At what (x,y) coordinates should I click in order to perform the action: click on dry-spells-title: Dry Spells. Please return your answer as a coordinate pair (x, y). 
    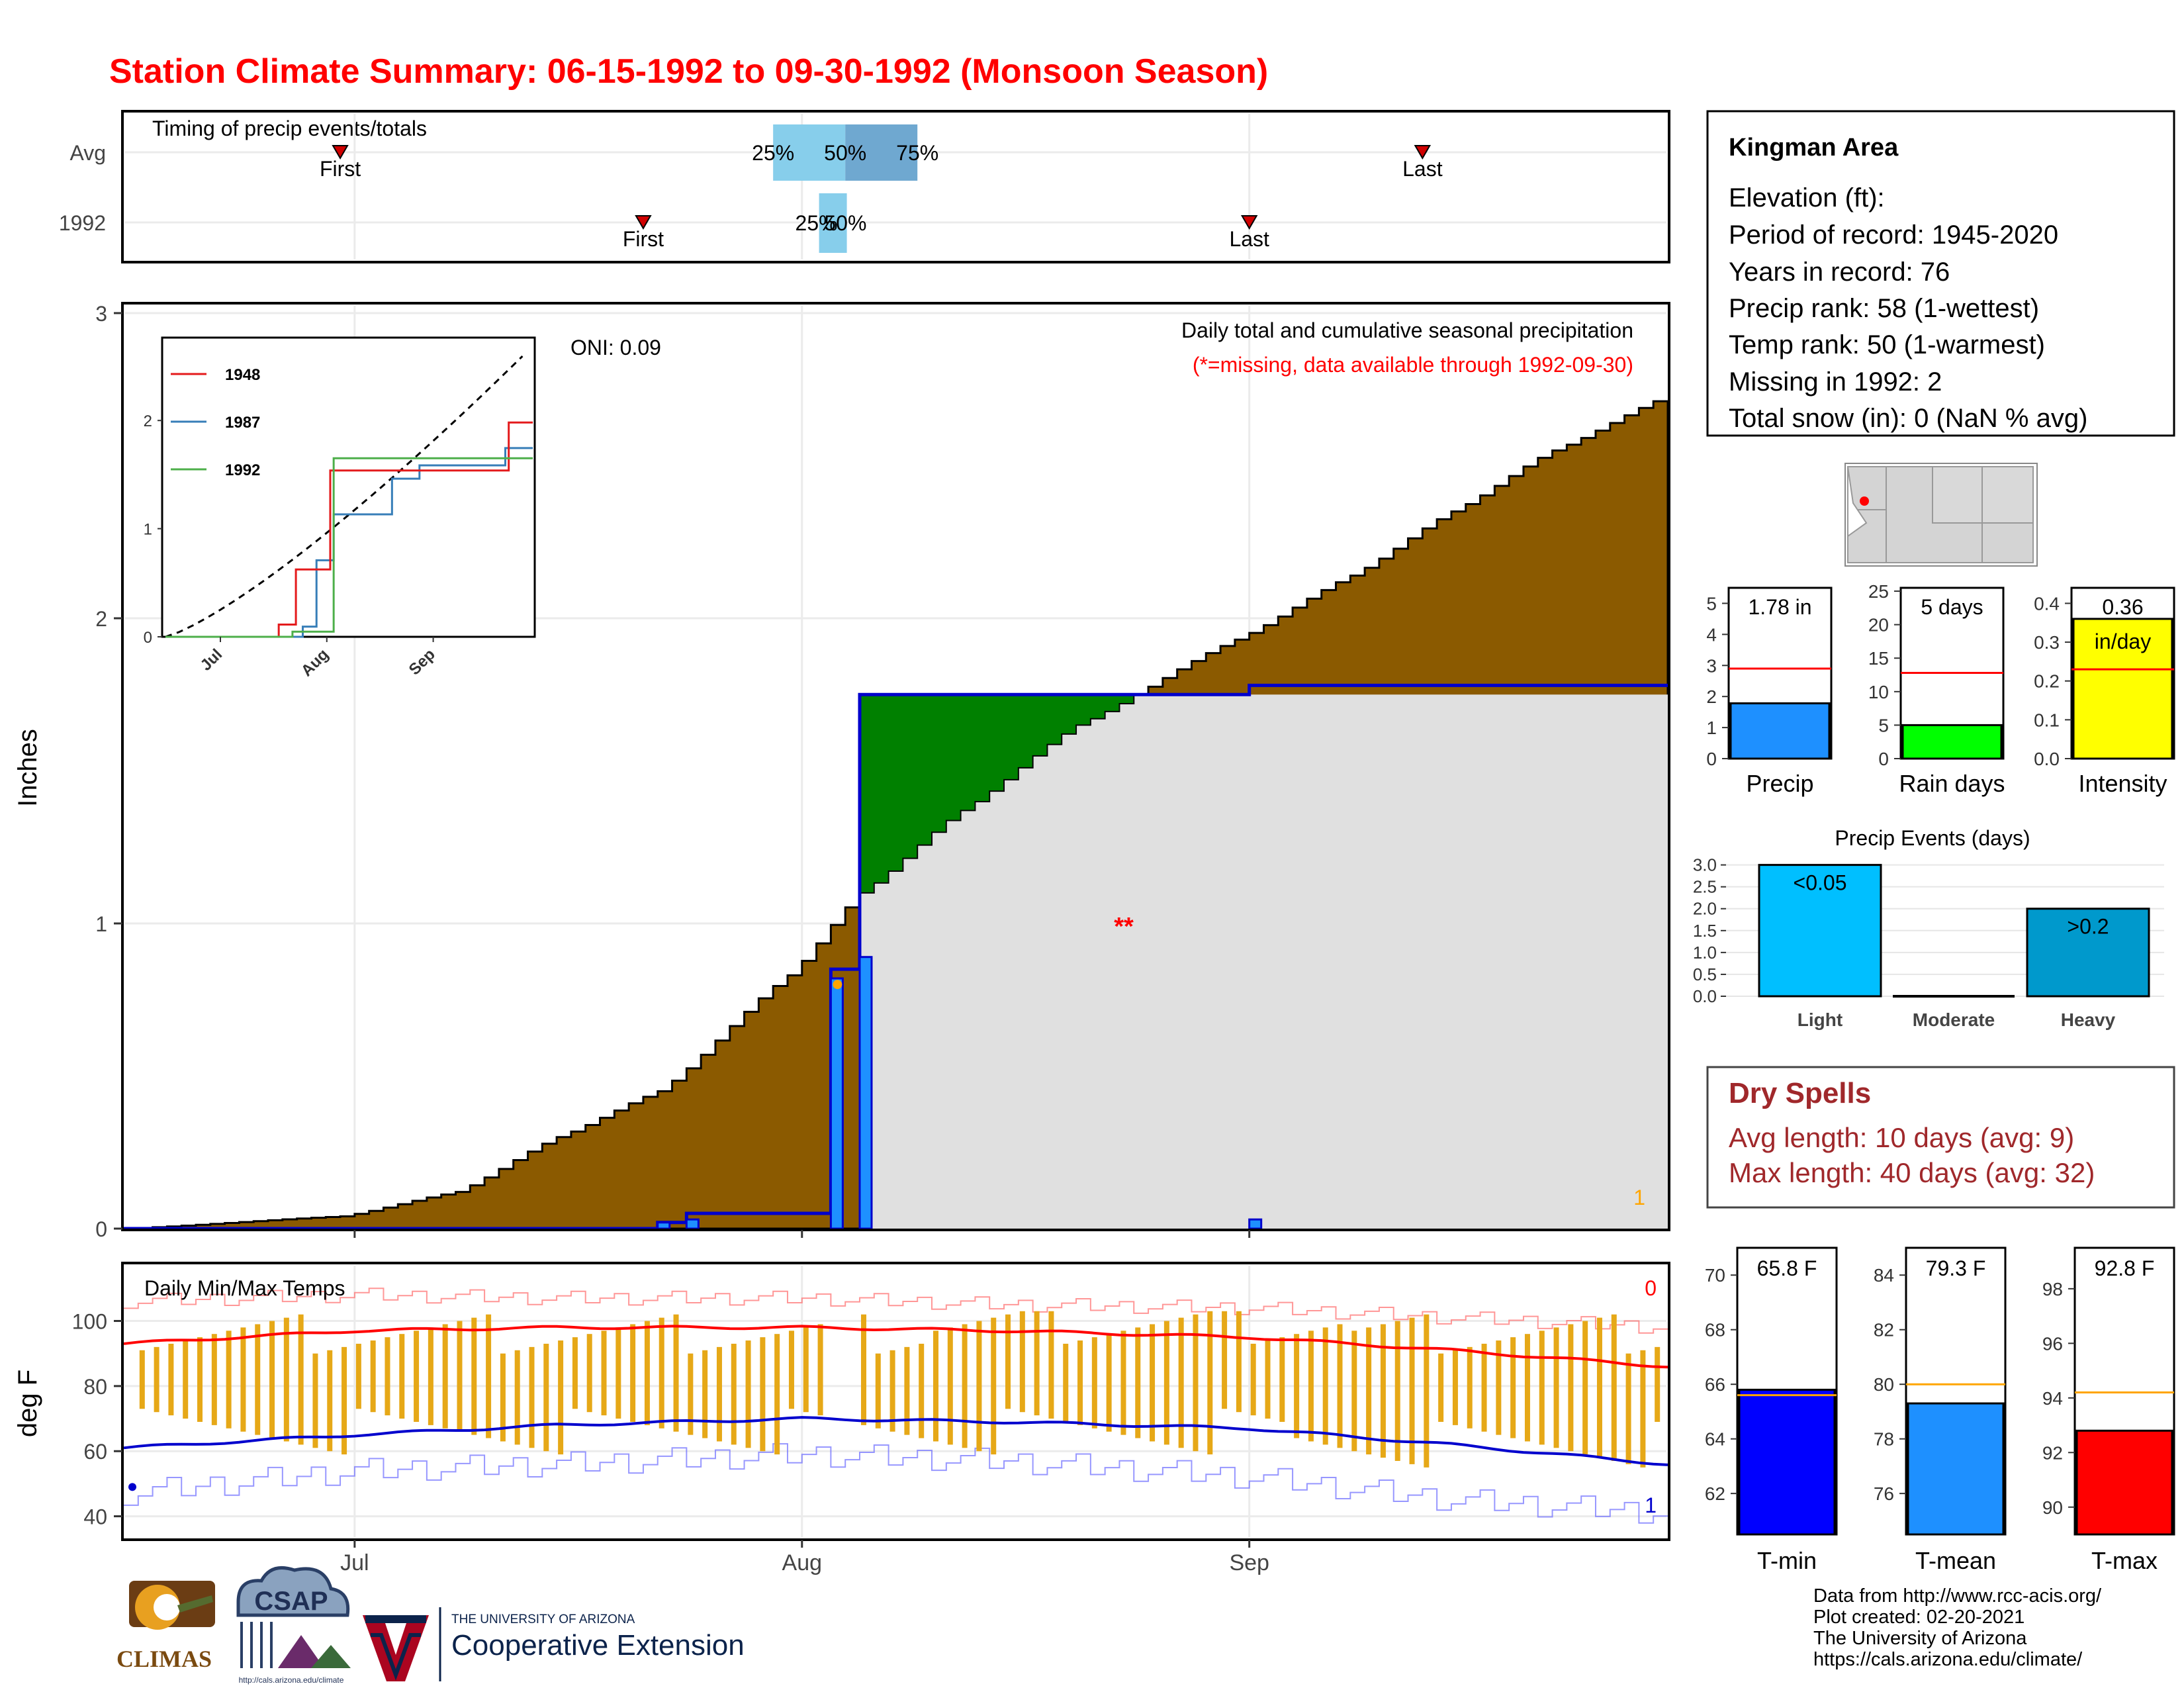
    Looking at the image, I should click on (1800, 1093).